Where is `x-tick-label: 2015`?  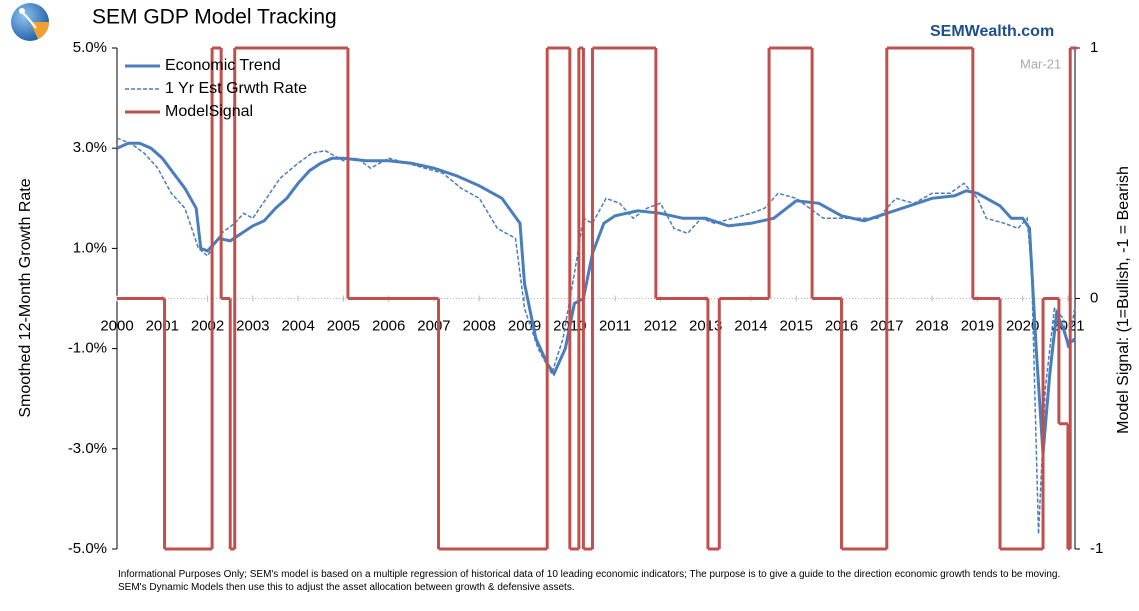 x-tick-label: 2015 is located at coordinates (796, 325).